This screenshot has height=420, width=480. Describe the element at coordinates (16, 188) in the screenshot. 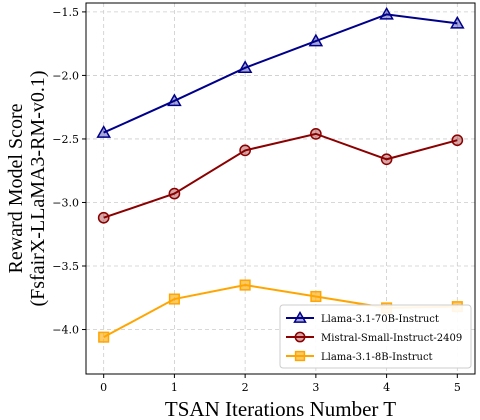

I see `y-axis-label-line-1: Reward Model Score` at that location.